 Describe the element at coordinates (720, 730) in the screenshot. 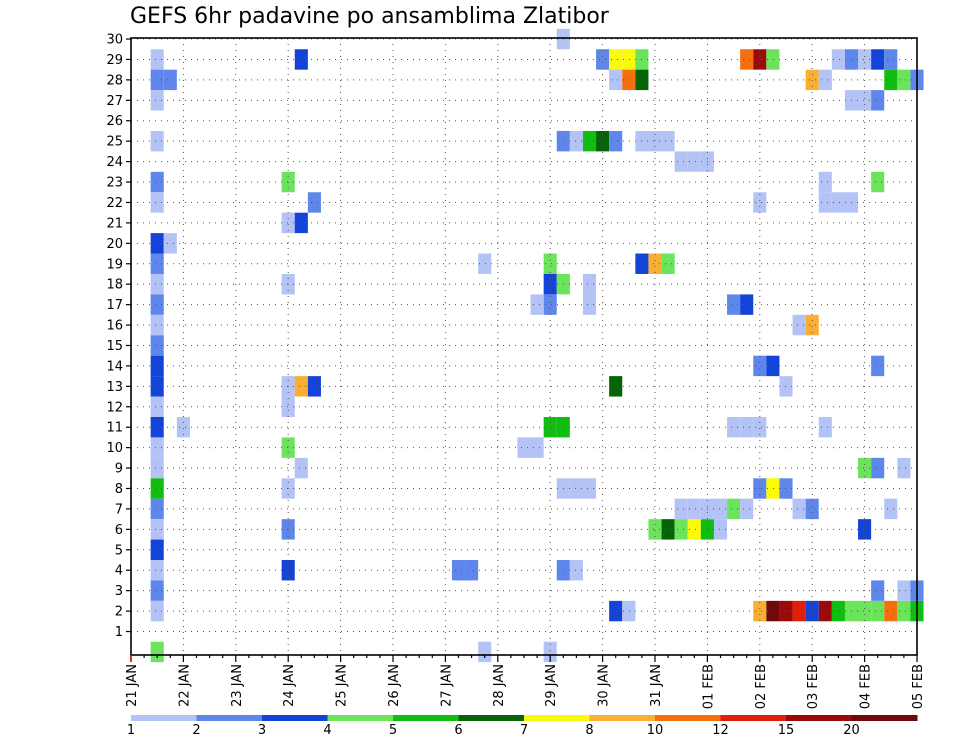

I see `legend-label: 12` at that location.